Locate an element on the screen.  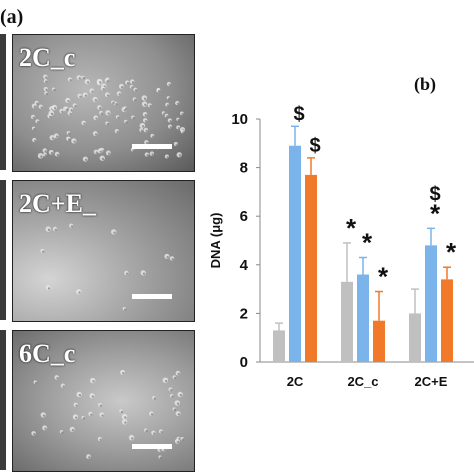
micrograph-6c-c: 6C_c is located at coordinates (103, 401).